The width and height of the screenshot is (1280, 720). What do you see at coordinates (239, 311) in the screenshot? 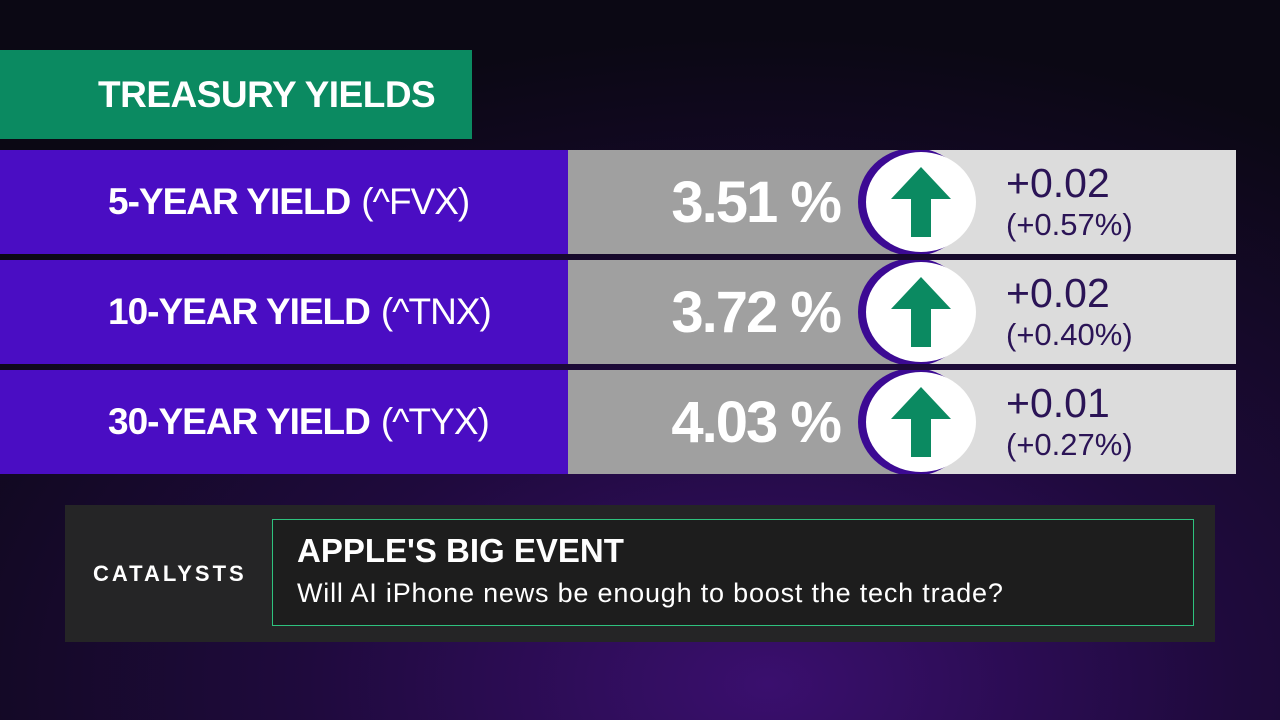
I see `yield-name: 10-YEAR YIELD` at bounding box center [239, 311].